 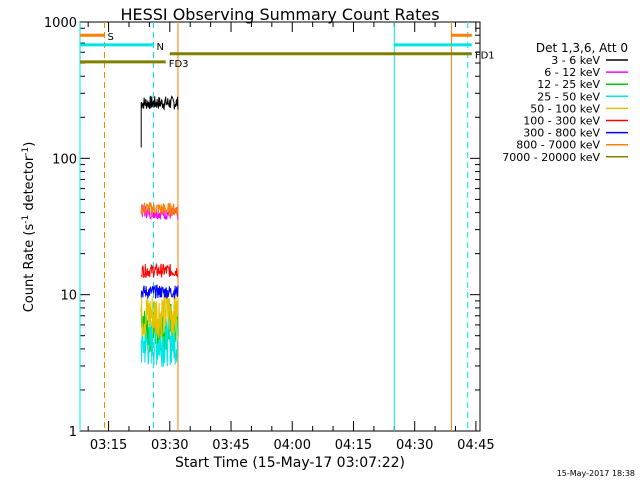 I want to click on y-tick-label: 10, so click(x=68, y=296).